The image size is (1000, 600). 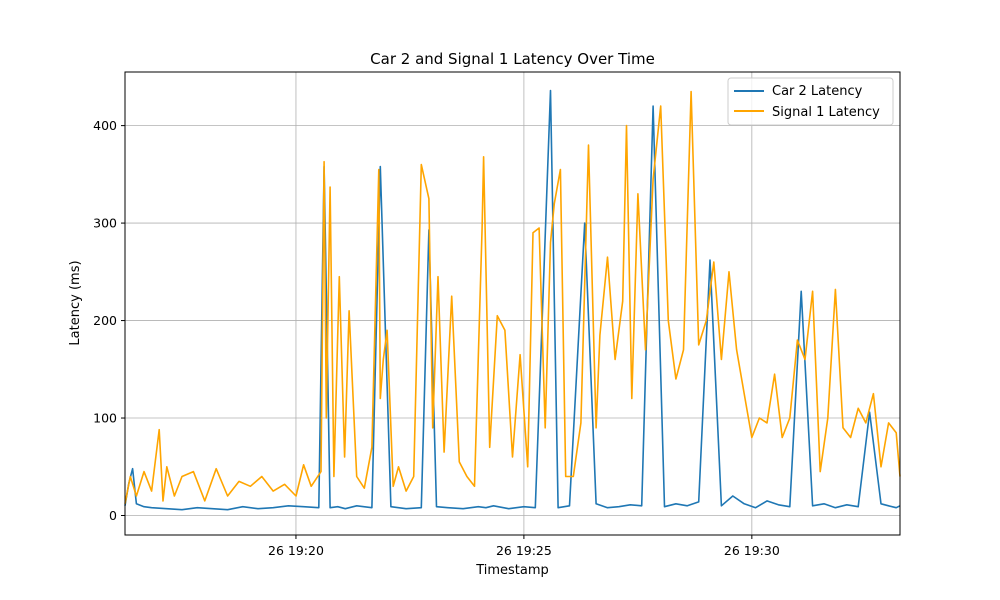 What do you see at coordinates (75, 302) in the screenshot?
I see `y-axis-label: Latency (ms)` at bounding box center [75, 302].